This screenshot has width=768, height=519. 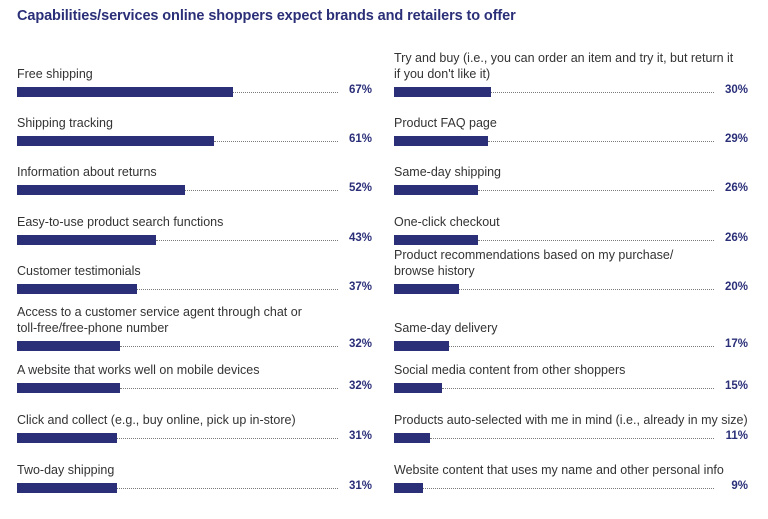 What do you see at coordinates (87, 172) in the screenshot?
I see `bar-label-line: Information about returns` at bounding box center [87, 172].